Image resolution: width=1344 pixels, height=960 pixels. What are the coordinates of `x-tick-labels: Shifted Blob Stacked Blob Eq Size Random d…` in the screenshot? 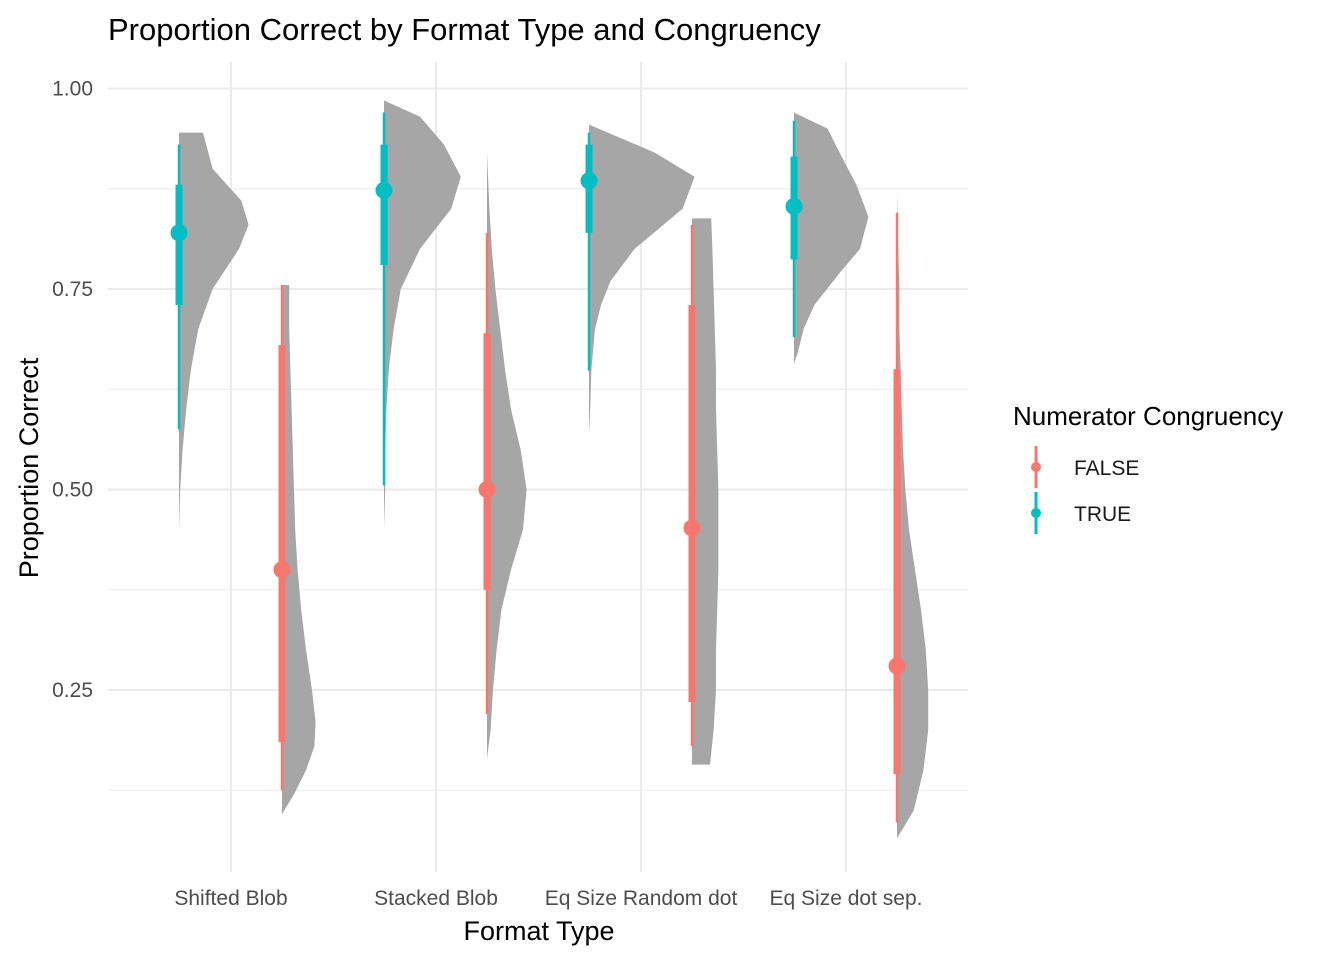 It's located at (548, 898).